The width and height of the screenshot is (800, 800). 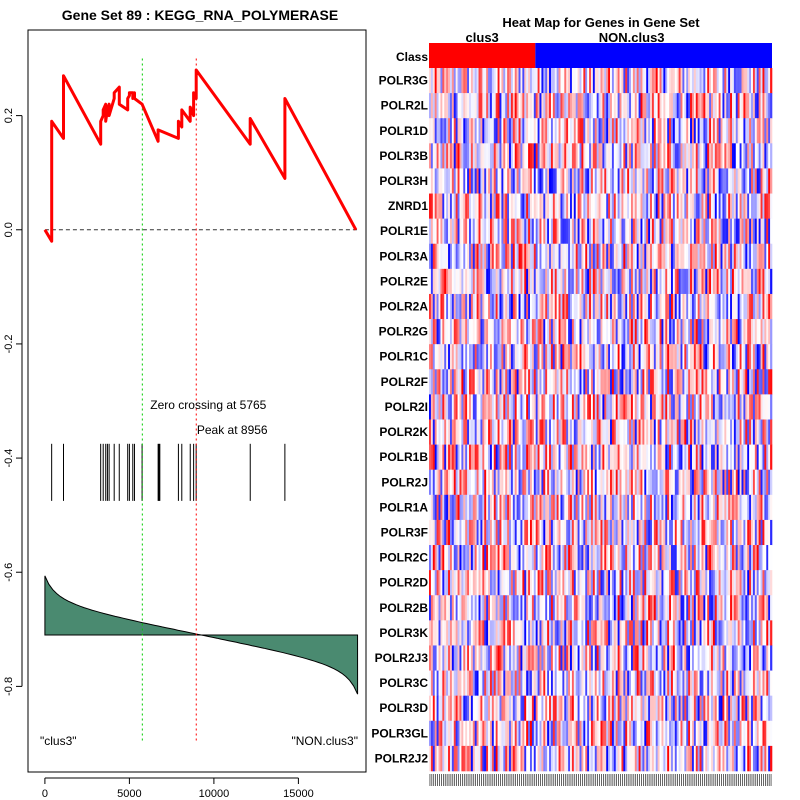 I want to click on gene-hit-lines, so click(x=168, y=472).